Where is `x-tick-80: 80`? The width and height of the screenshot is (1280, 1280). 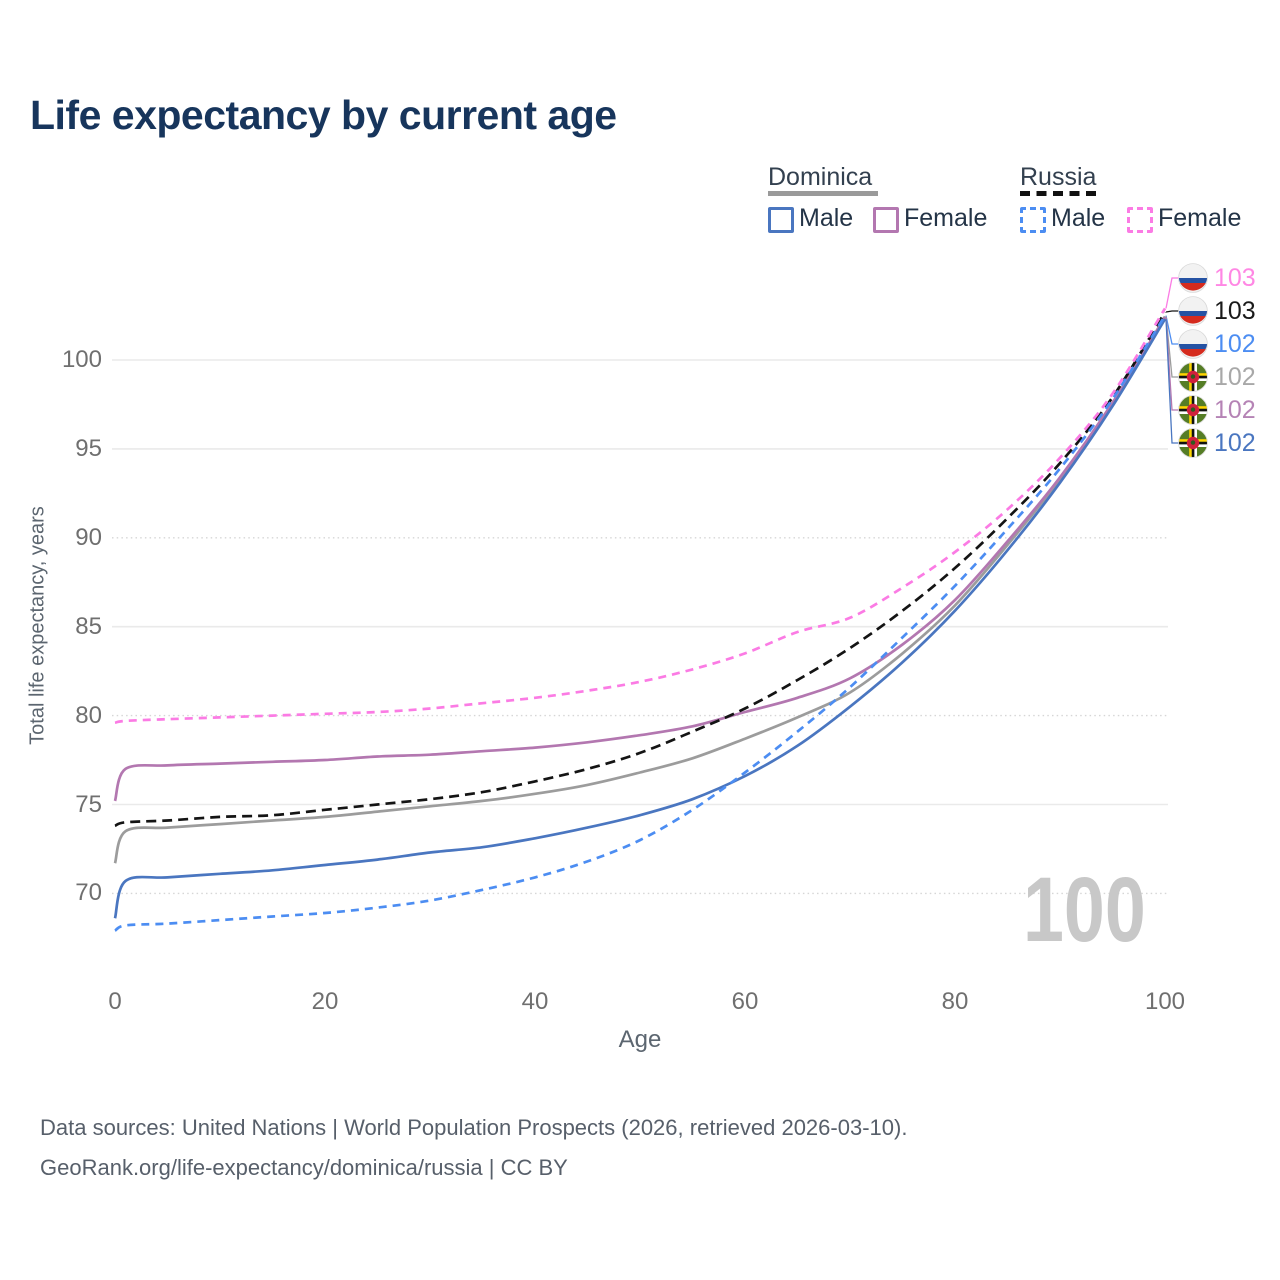
x-tick-80: 80 is located at coordinates (955, 1001).